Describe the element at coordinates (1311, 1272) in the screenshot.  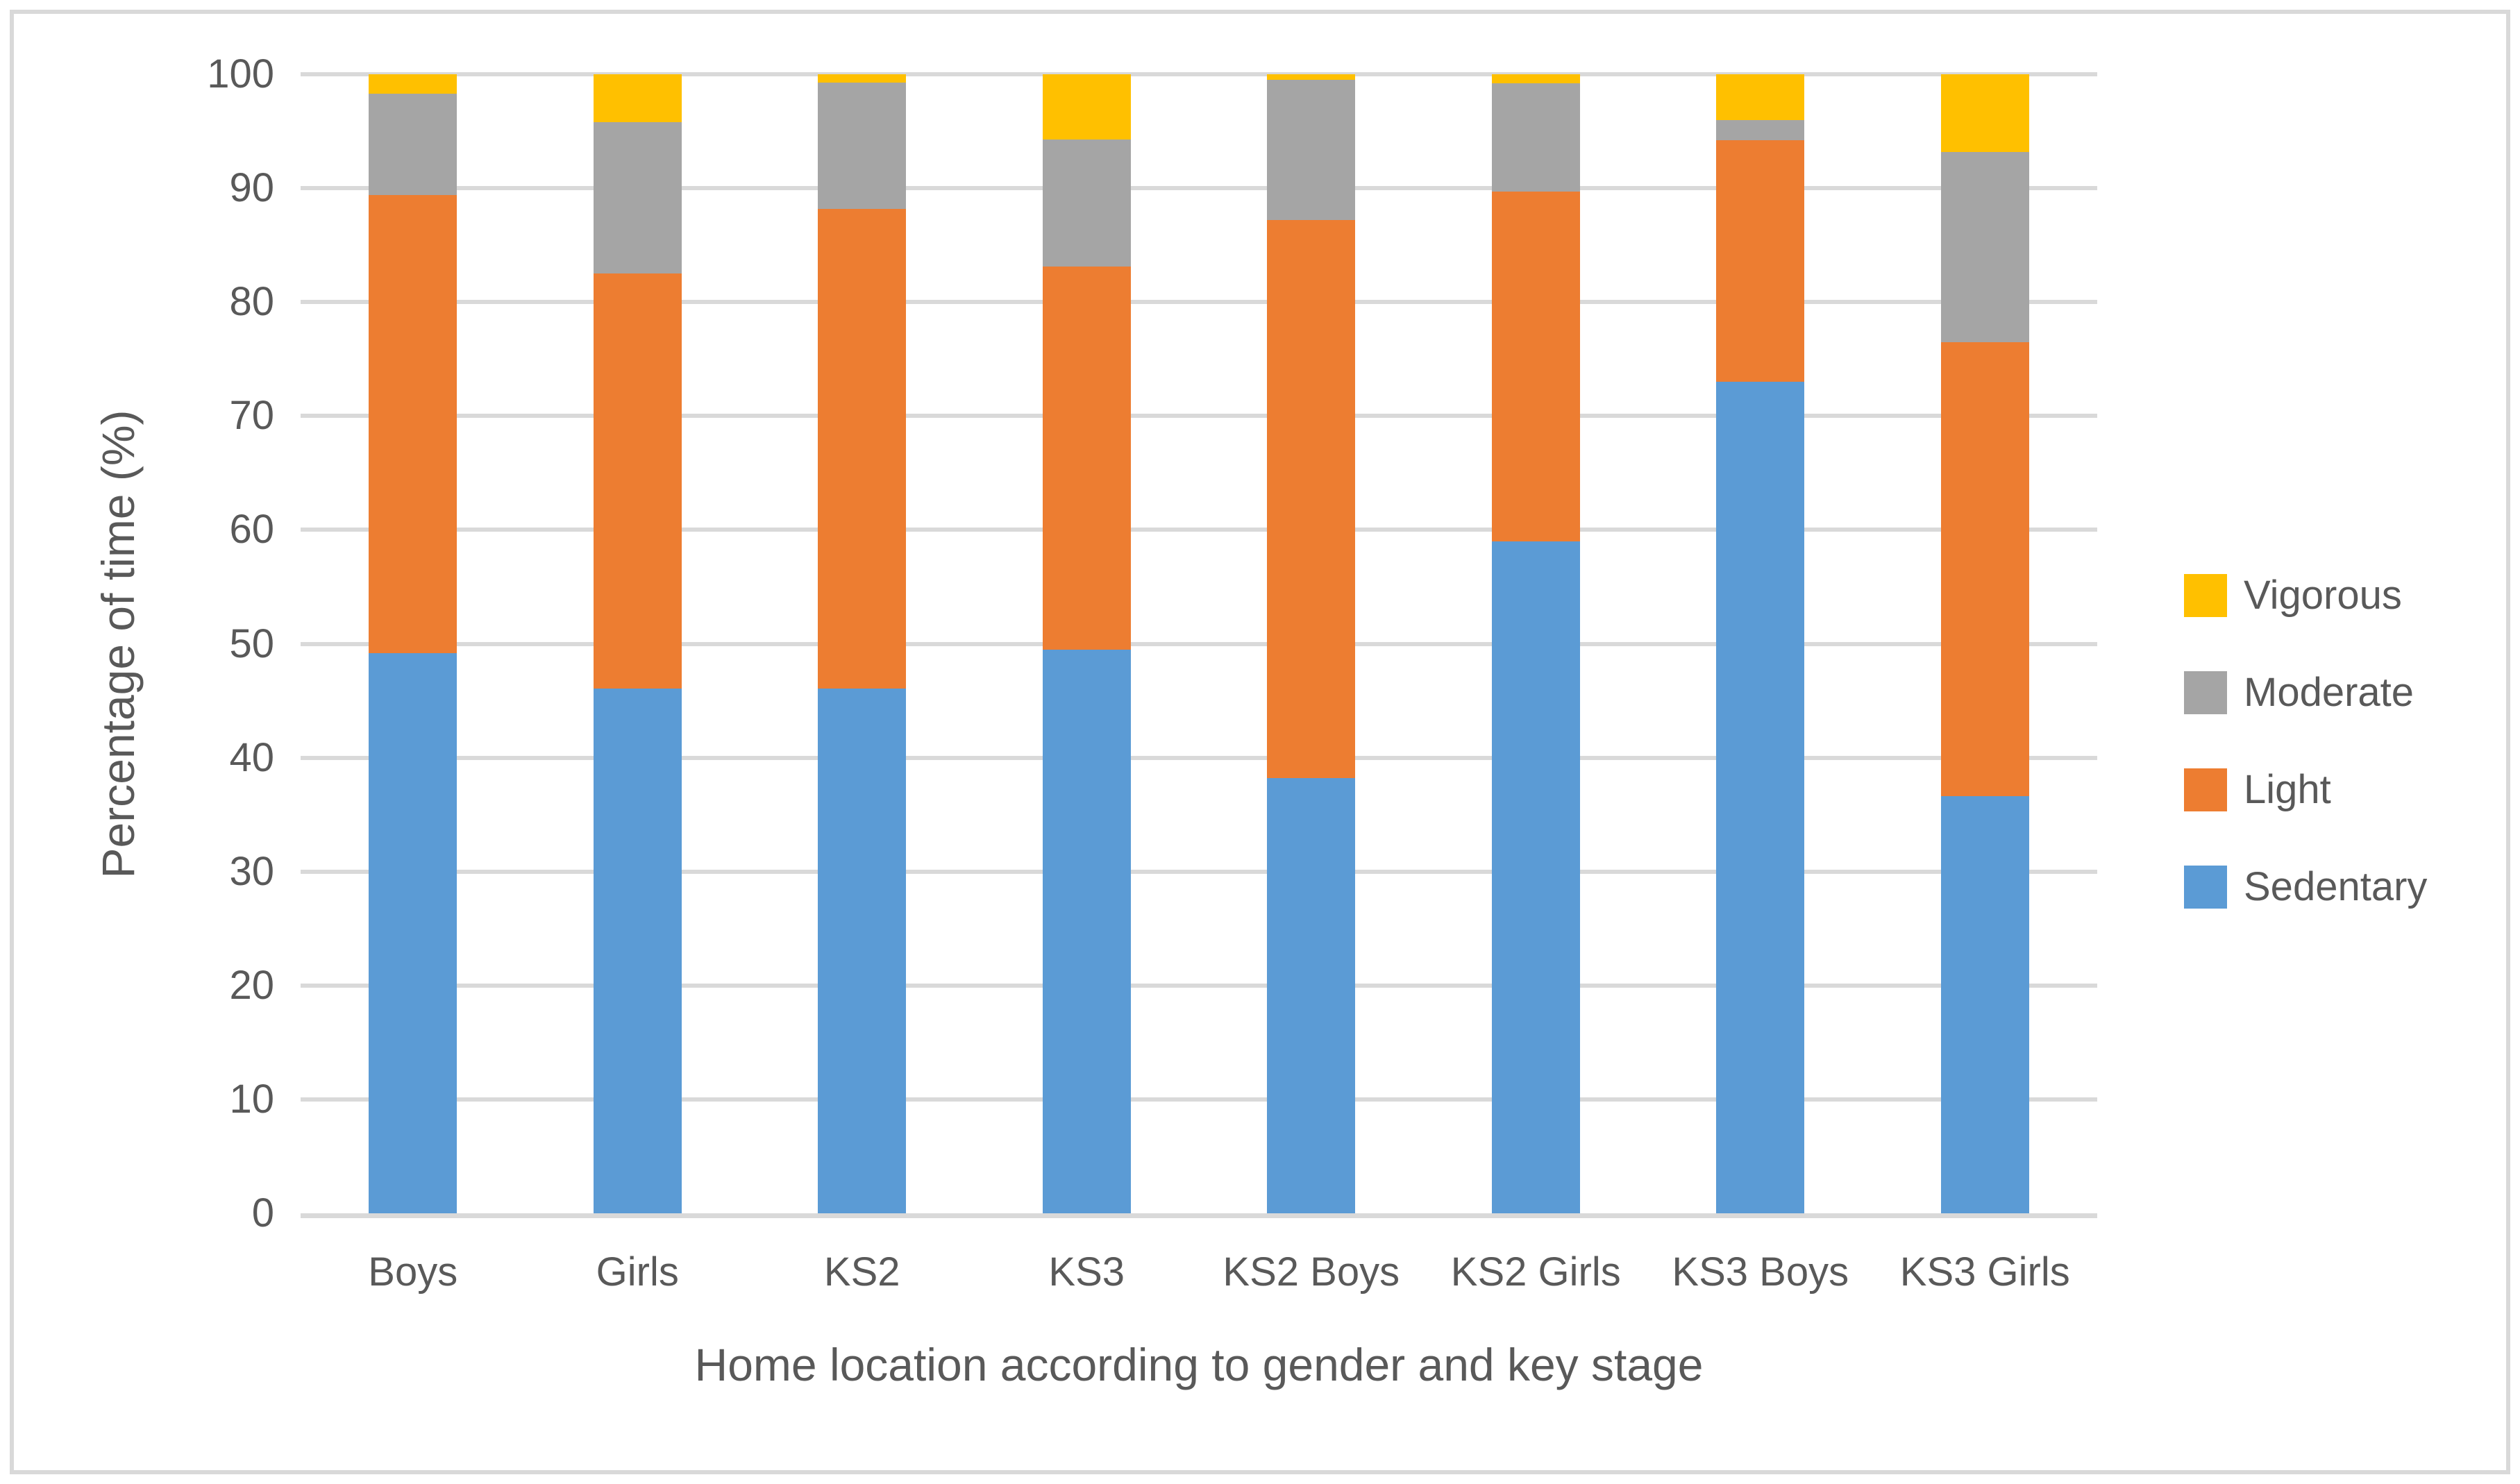
I see `x-category-label-ks2-boys: KS2 Boys` at that location.